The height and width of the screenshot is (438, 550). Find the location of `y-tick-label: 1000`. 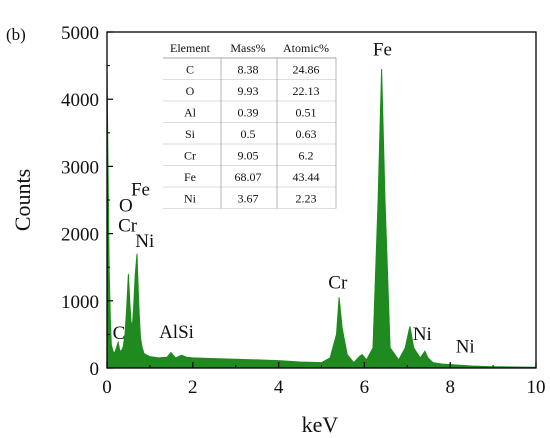

y-tick-label: 1000 is located at coordinates (80, 302).